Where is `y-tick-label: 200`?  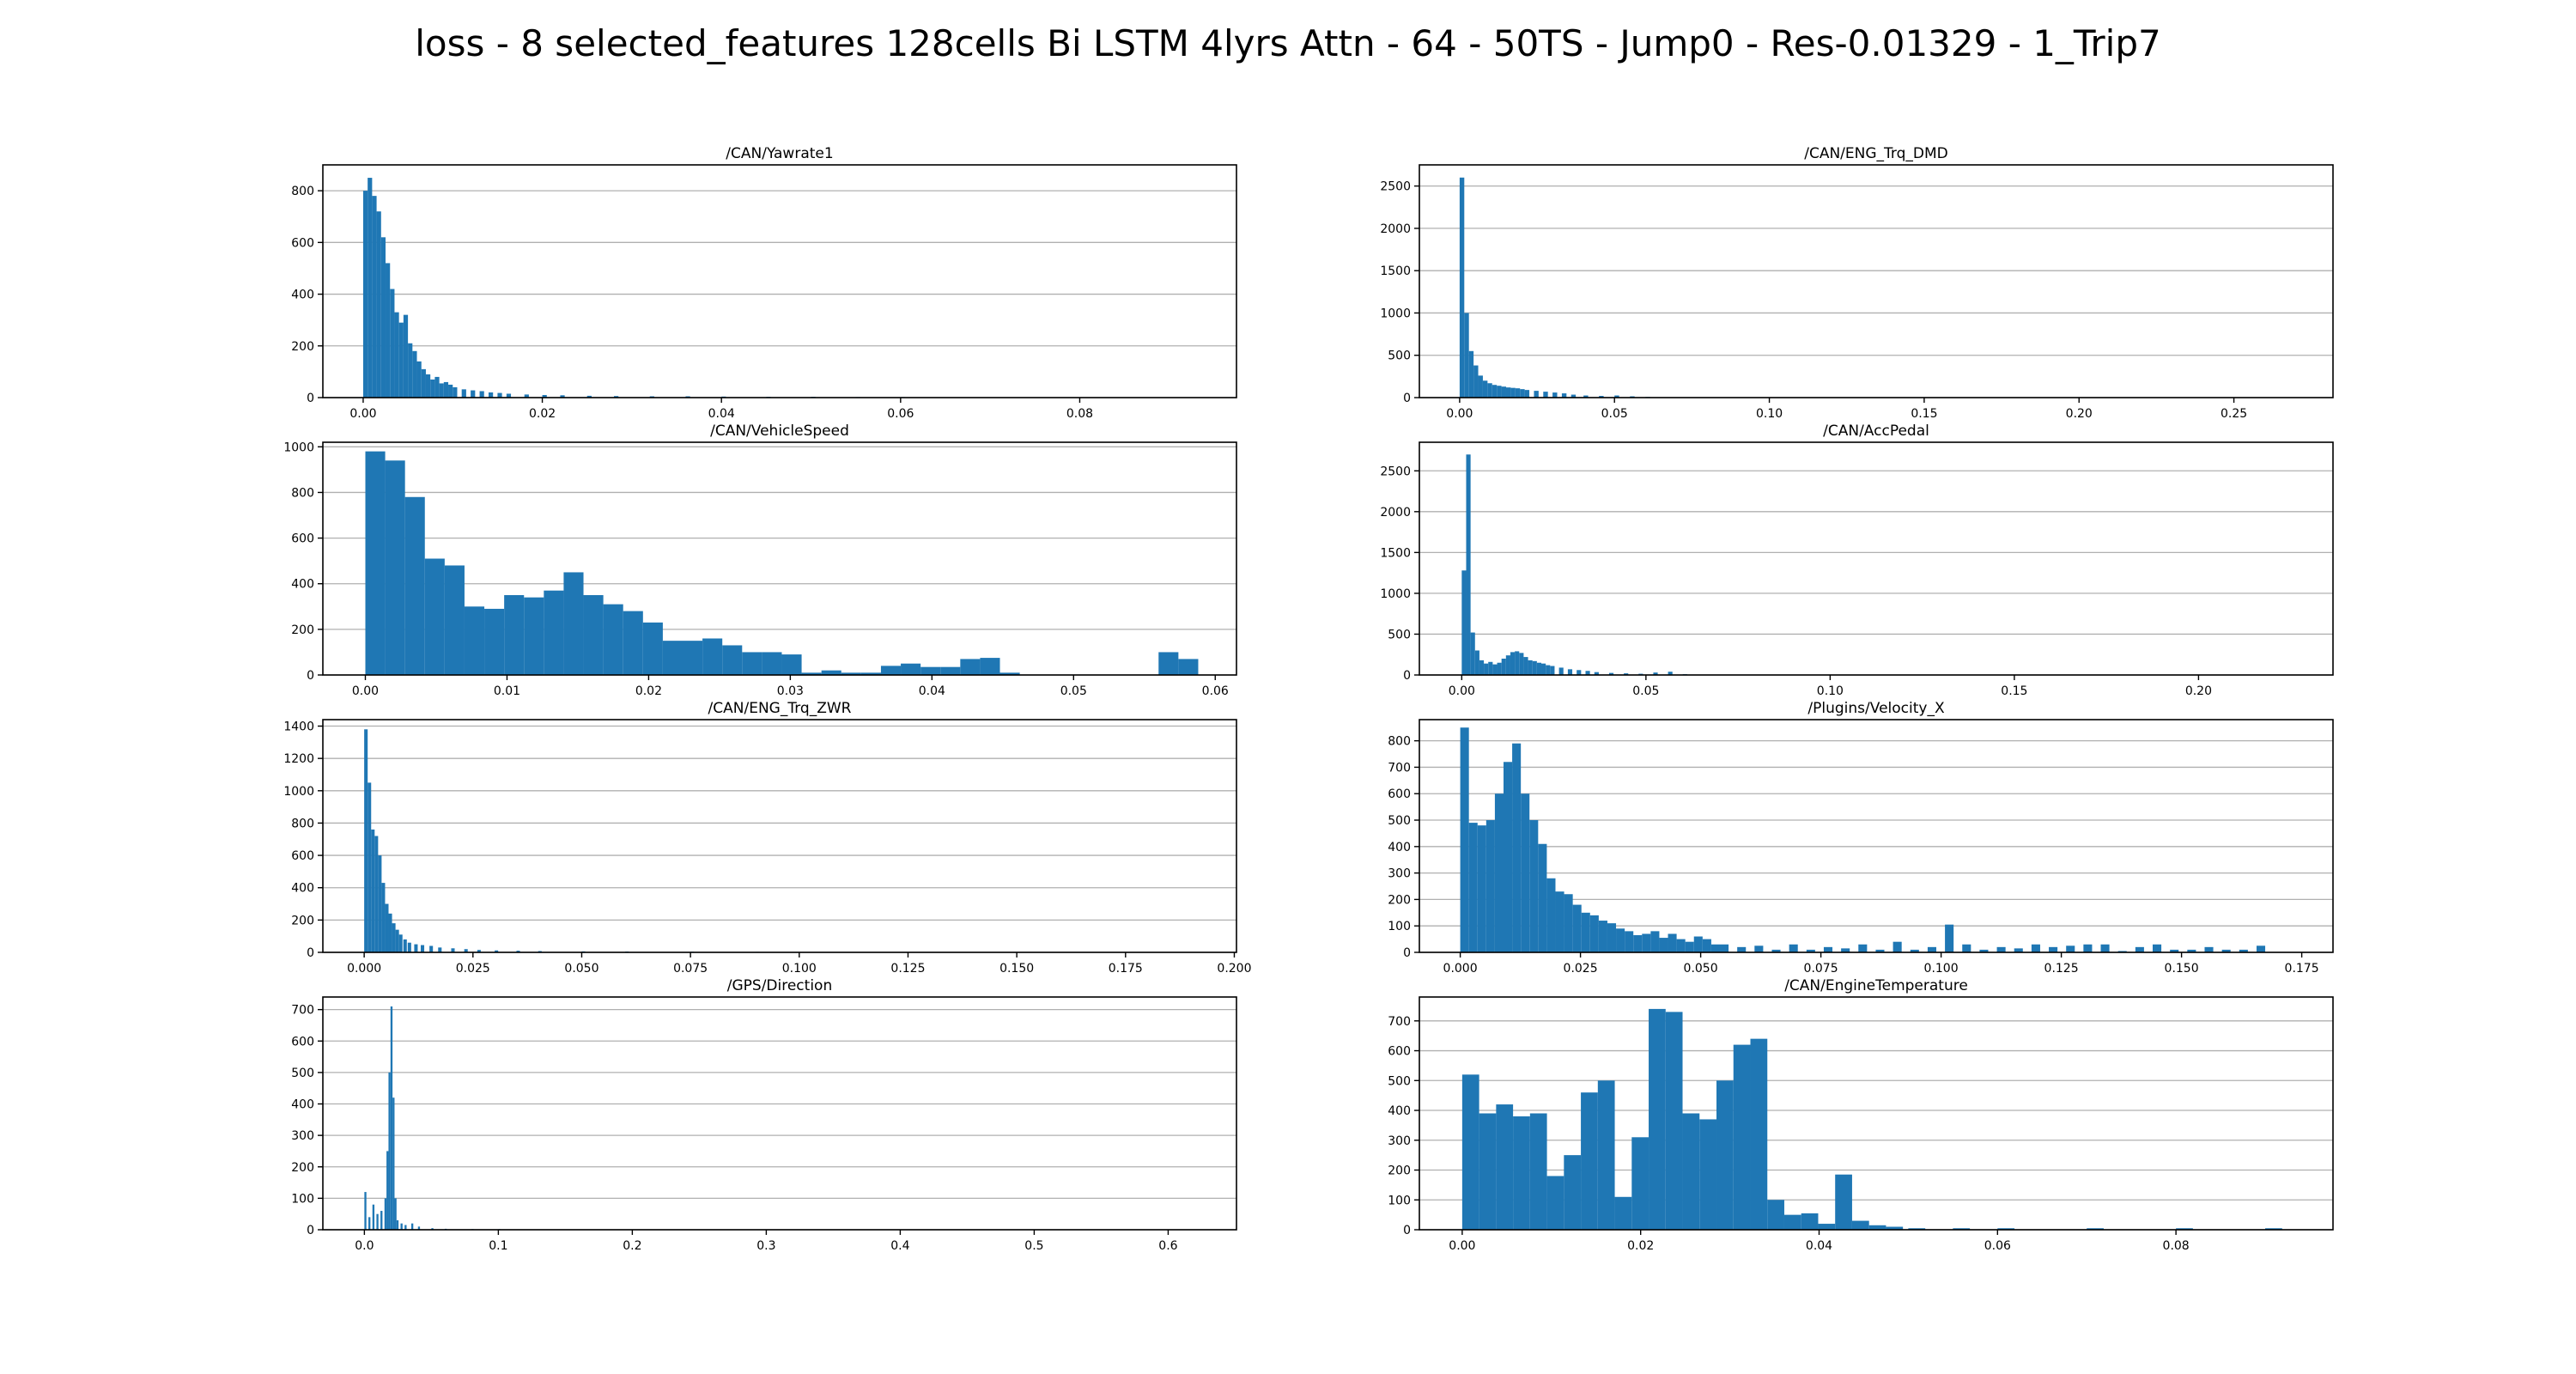
y-tick-label: 200 is located at coordinates (302, 630).